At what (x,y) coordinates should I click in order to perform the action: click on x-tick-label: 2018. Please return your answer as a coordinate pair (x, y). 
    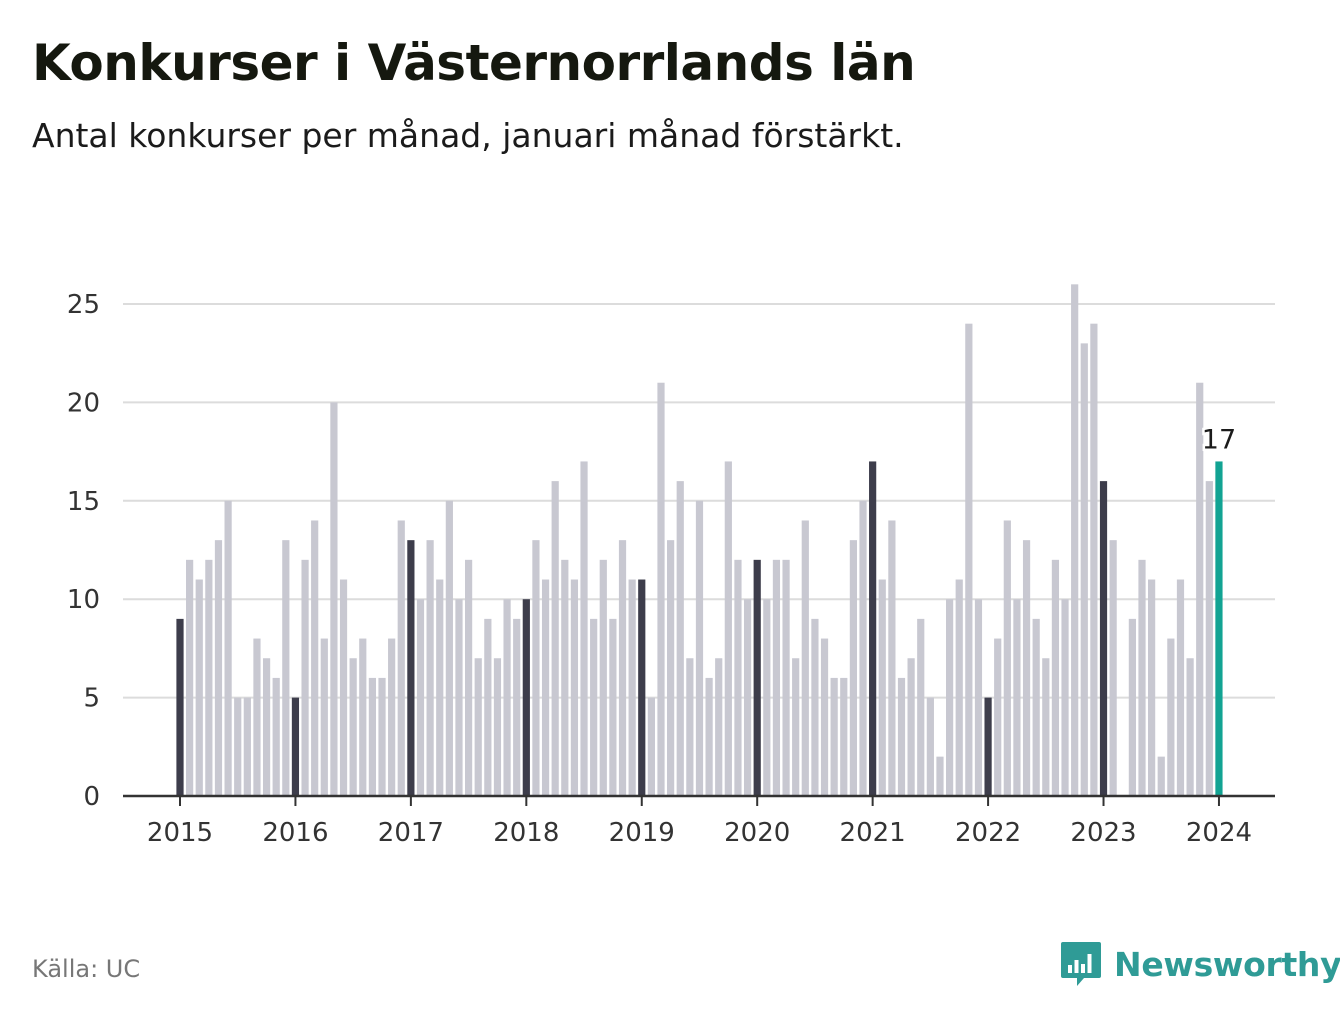
    Looking at the image, I should click on (526, 833).